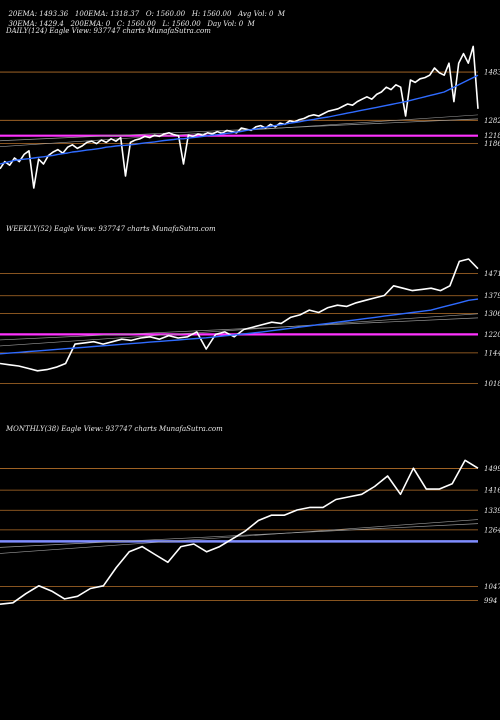 This screenshot has height=720, width=500. Describe the element at coordinates (36, 24) in the screenshot. I see `ema30-label: 30EMA: 1429.4` at that location.